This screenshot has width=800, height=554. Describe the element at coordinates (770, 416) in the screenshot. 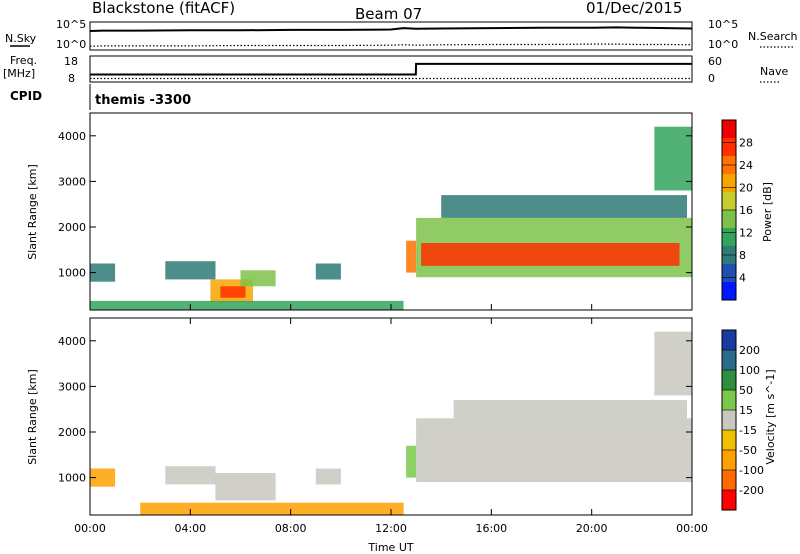

I see `velocity-colorbar-label: Velocity [m s^-1]` at that location.